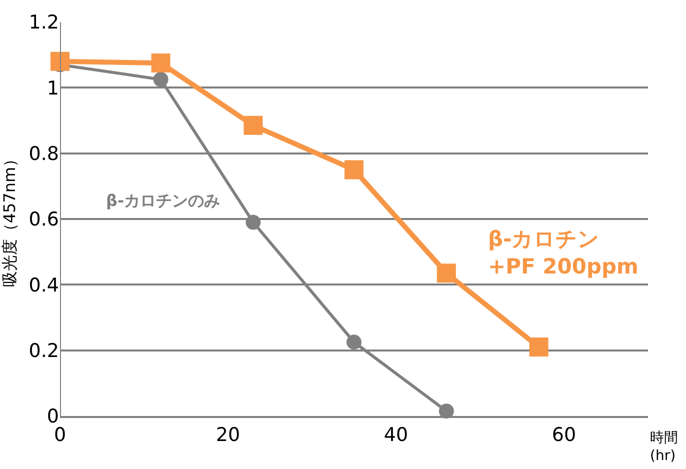 Image resolution: width=686 pixels, height=469 pixels. What do you see at coordinates (52, 88) in the screenshot?
I see `y-tick-label: 1` at bounding box center [52, 88].